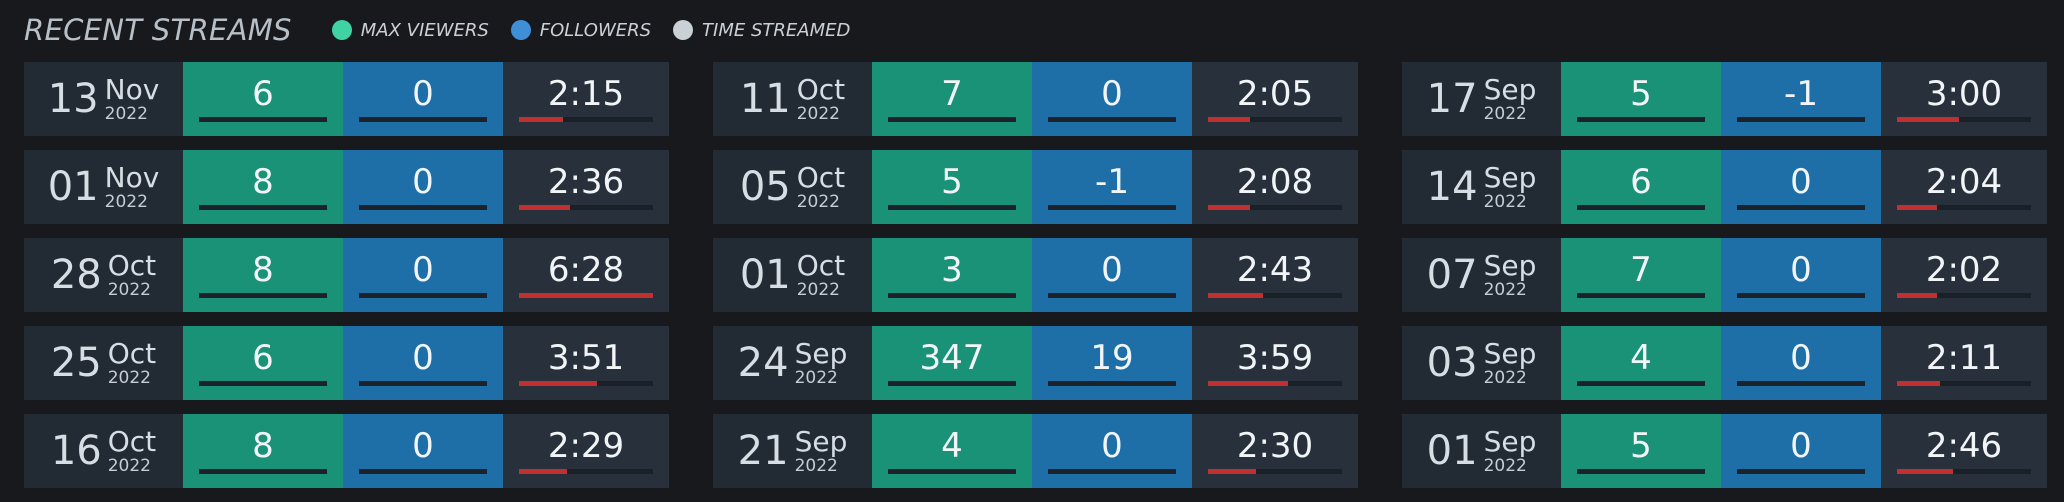  What do you see at coordinates (1275, 358) in the screenshot?
I see `time-streamed-value: 3:59` at bounding box center [1275, 358].